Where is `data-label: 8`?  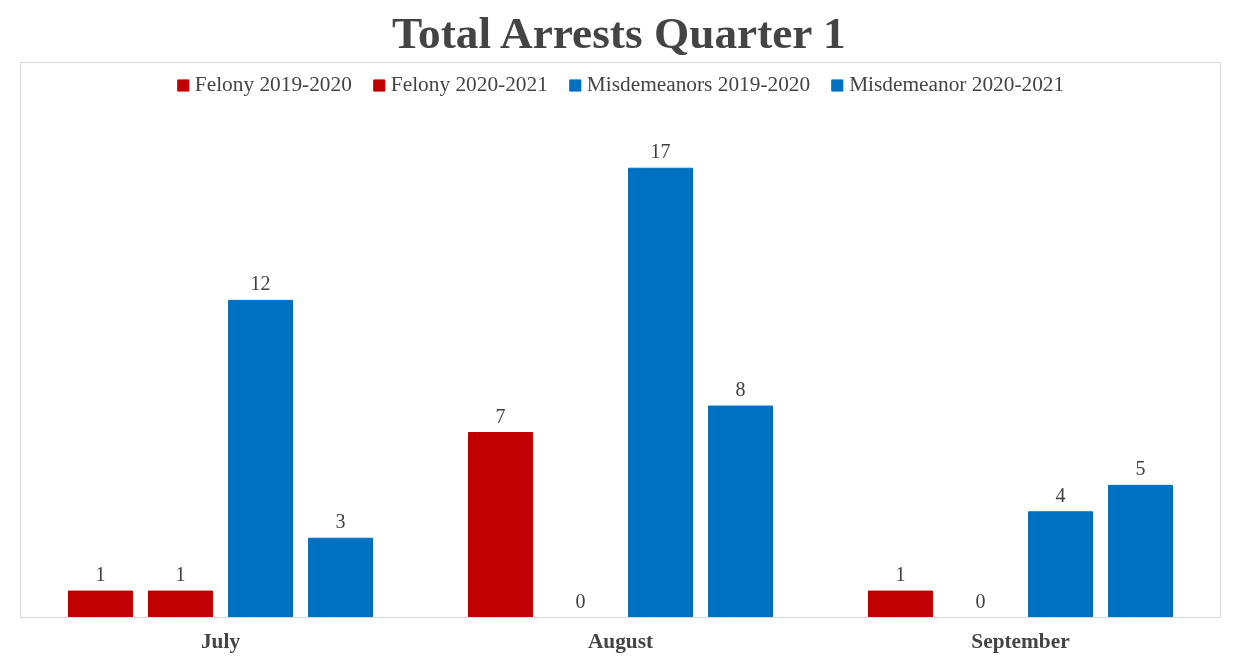
data-label: 8 is located at coordinates (740, 389).